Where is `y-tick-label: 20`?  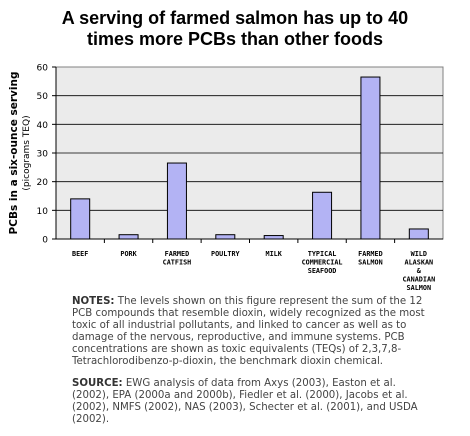 y-tick-label: 20 is located at coordinates (43, 183).